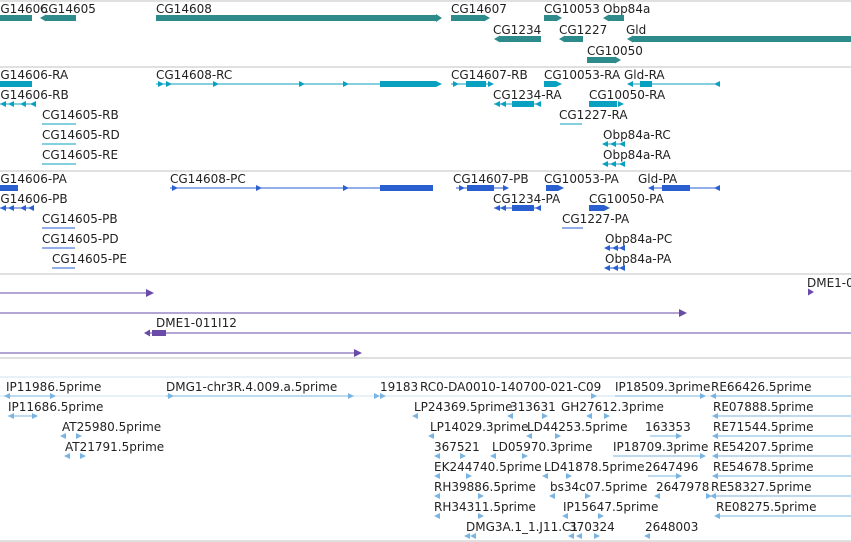 The width and height of the screenshot is (851, 542). I want to click on est-bs34c07-5prime: bs34c07.5prime, so click(598, 489).